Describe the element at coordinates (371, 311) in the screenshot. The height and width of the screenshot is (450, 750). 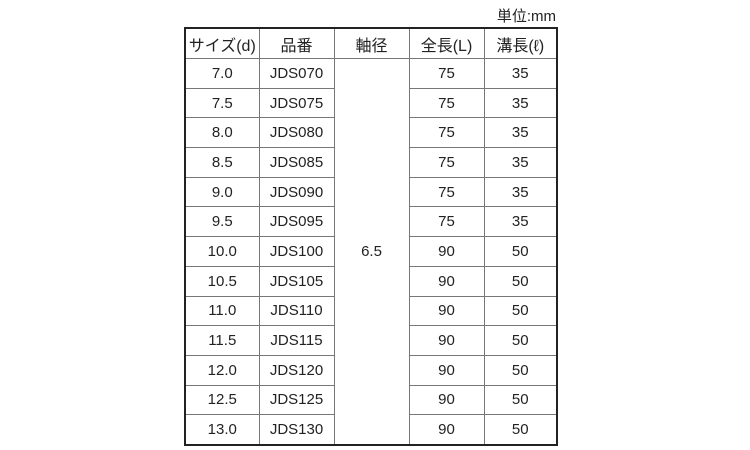
I see `table-row: 11.0 JDS110 90 50` at that location.